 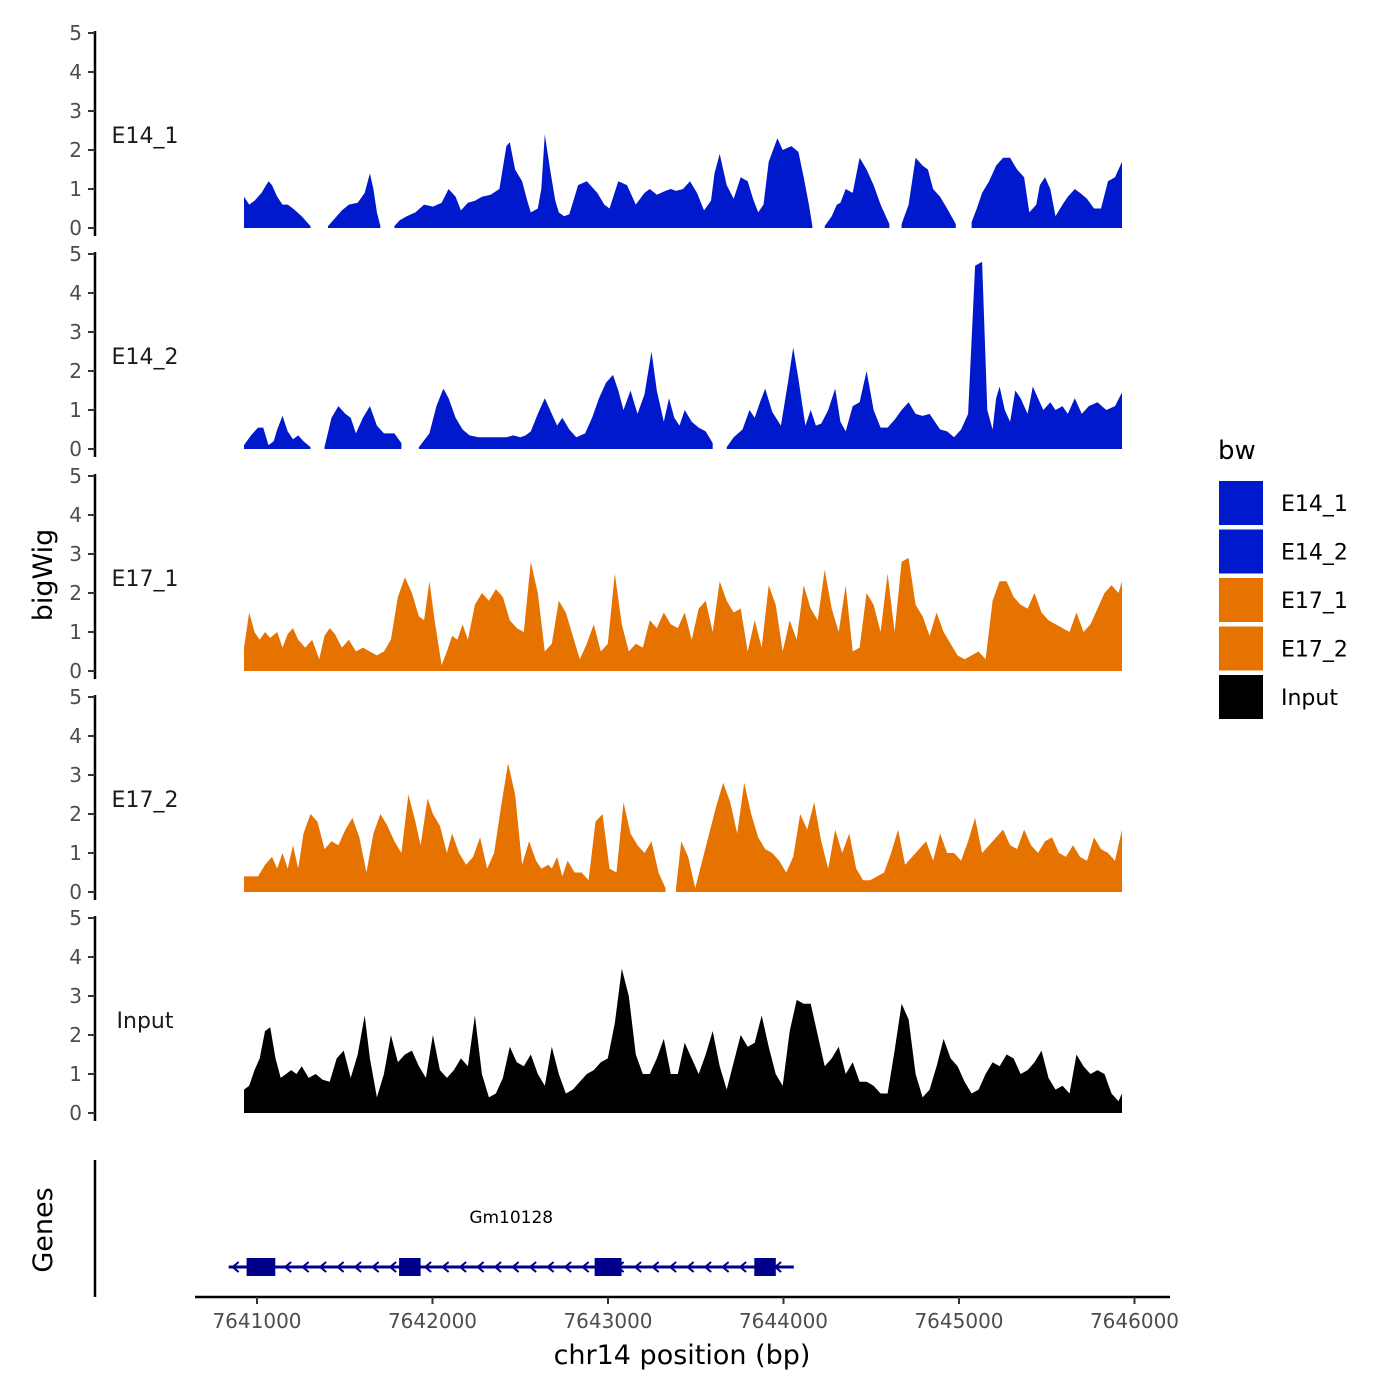 I want to click on panel-label: E17_2, so click(x=145, y=800).